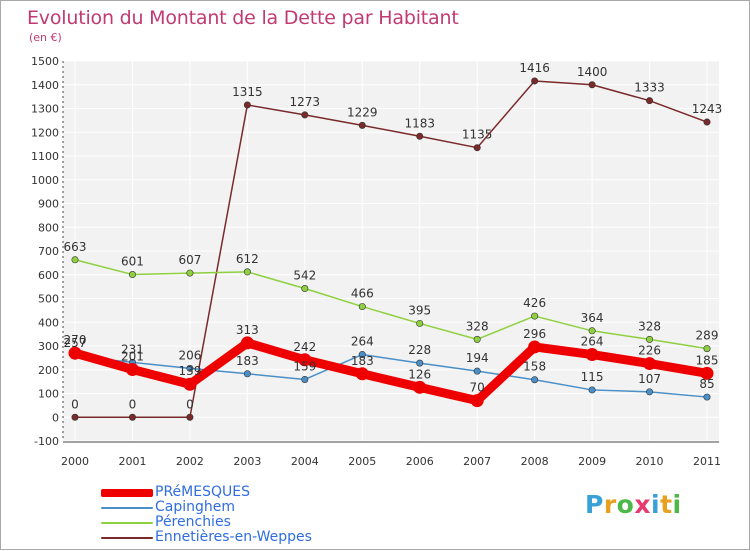 The image size is (750, 551). Describe the element at coordinates (189, 260) in the screenshot. I see `data-label: 607` at that location.